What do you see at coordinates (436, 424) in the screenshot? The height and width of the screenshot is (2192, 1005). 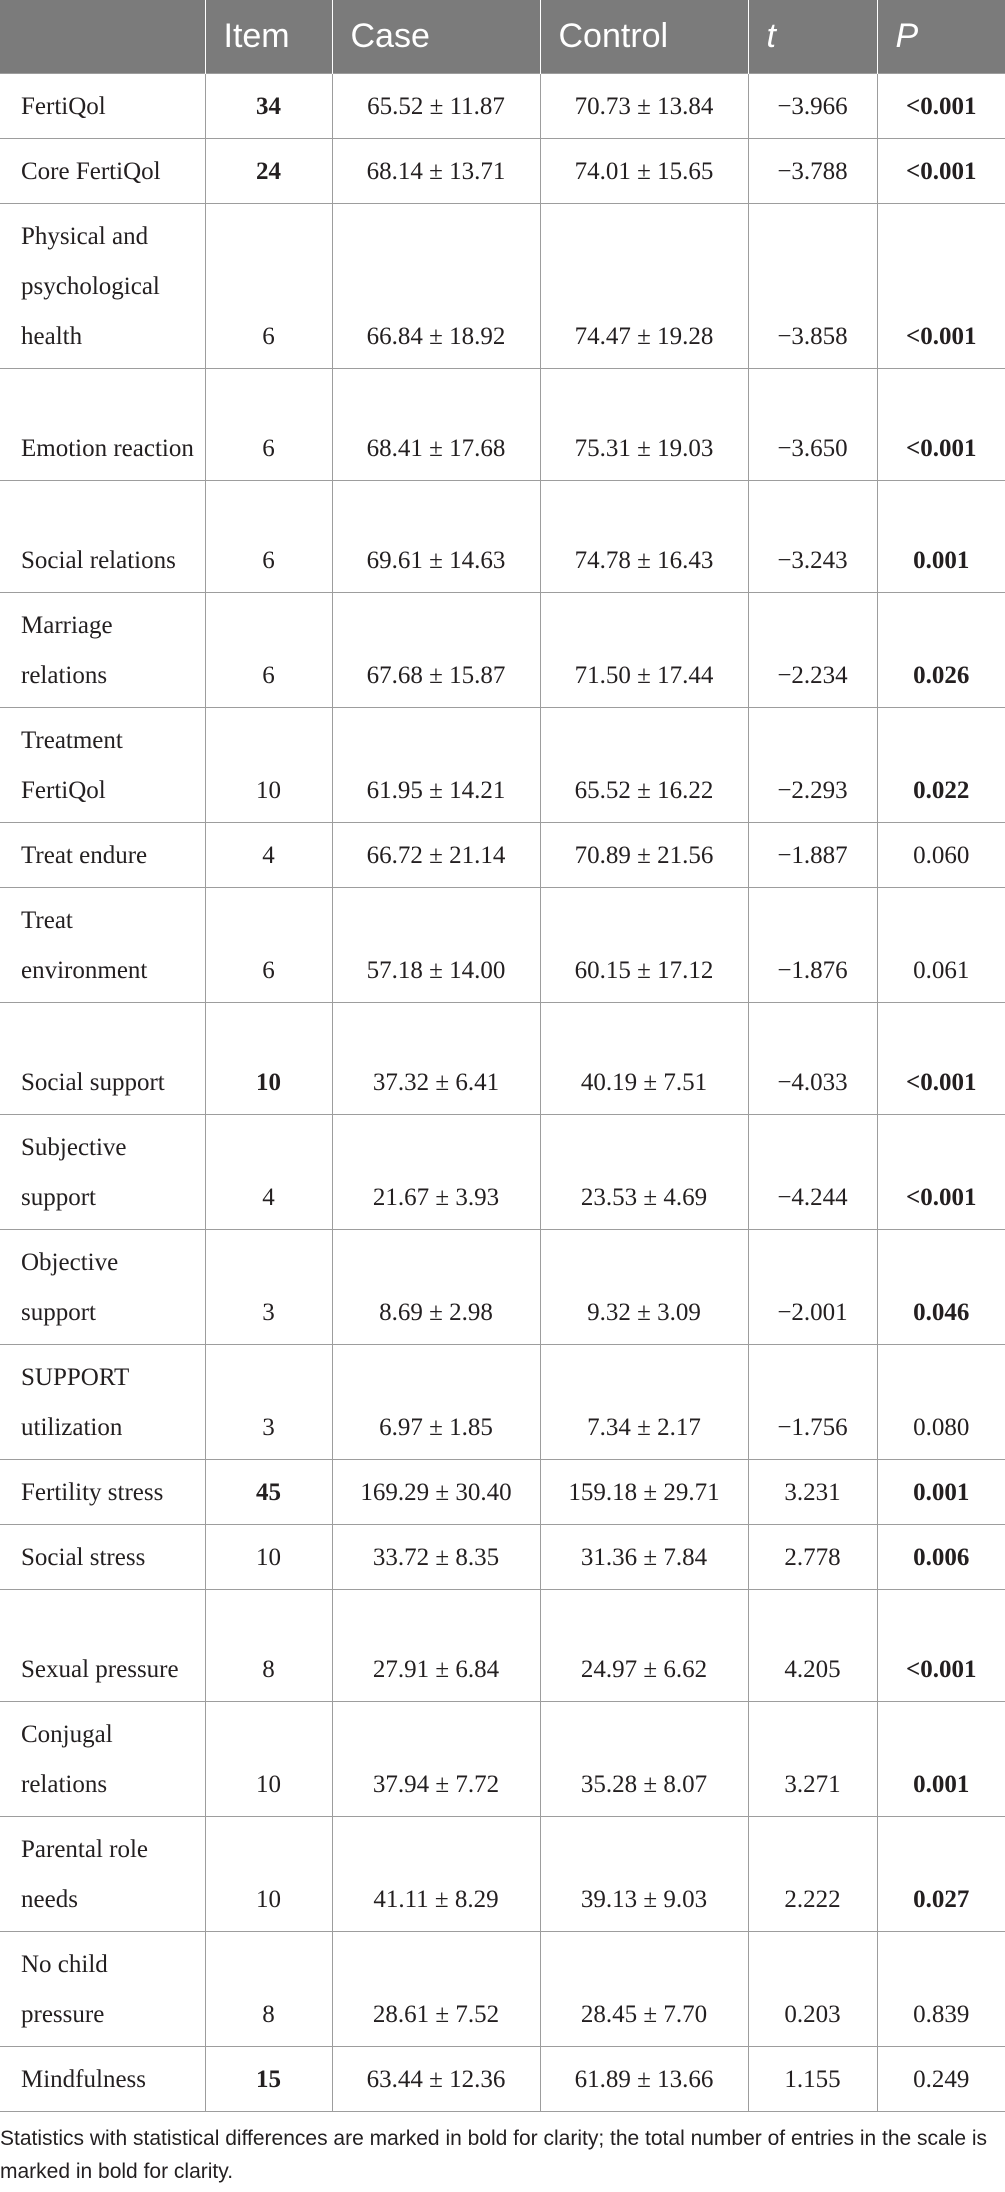 I see `cell-case: 68.41 ± 17.68` at bounding box center [436, 424].